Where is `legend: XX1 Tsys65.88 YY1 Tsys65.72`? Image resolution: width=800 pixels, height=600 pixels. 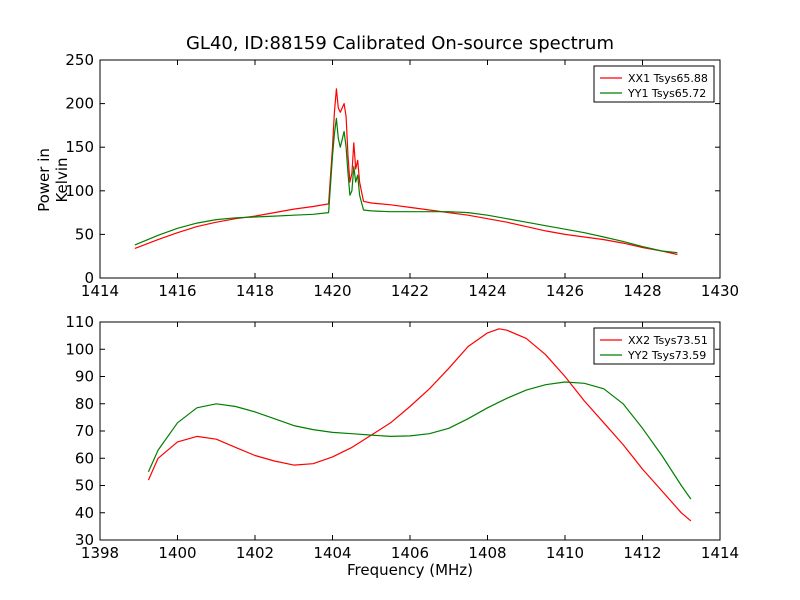
legend: XX1 Tsys65.88 YY1 Tsys65.72 is located at coordinates (654, 84).